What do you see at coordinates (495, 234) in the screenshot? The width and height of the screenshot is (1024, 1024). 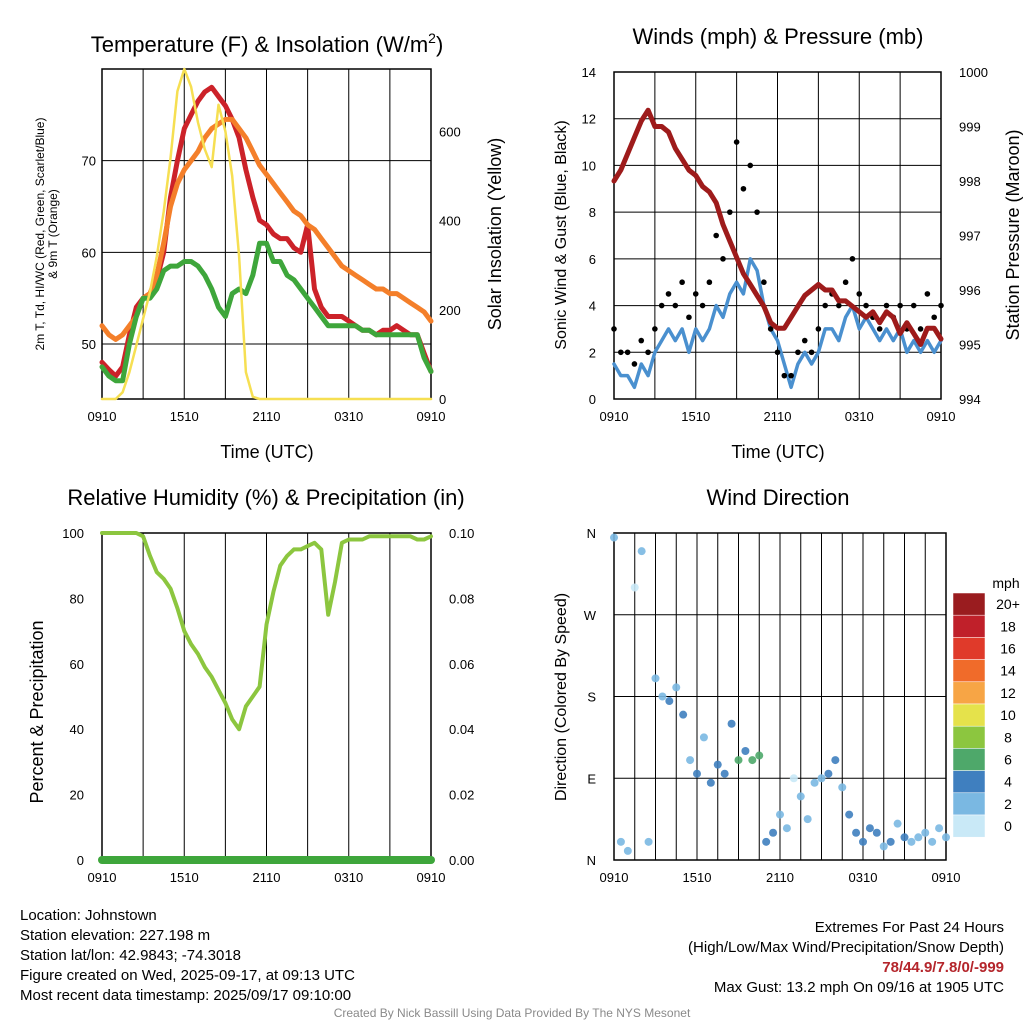 I see `y-axis-label-right: Solar Insolation (Yellow)` at bounding box center [495, 234].